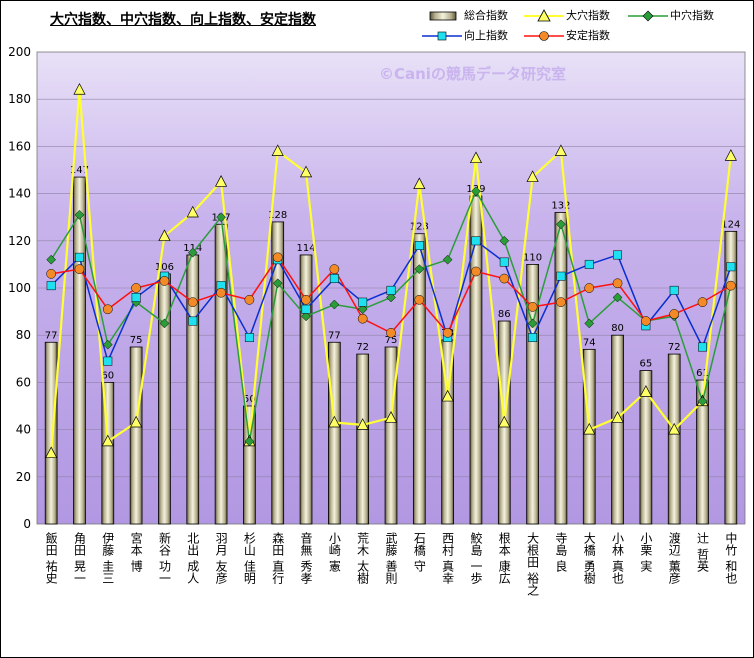  What do you see at coordinates (193, 558) in the screenshot?
I see `x-tick-label-5: 北出 成人` at bounding box center [193, 558].